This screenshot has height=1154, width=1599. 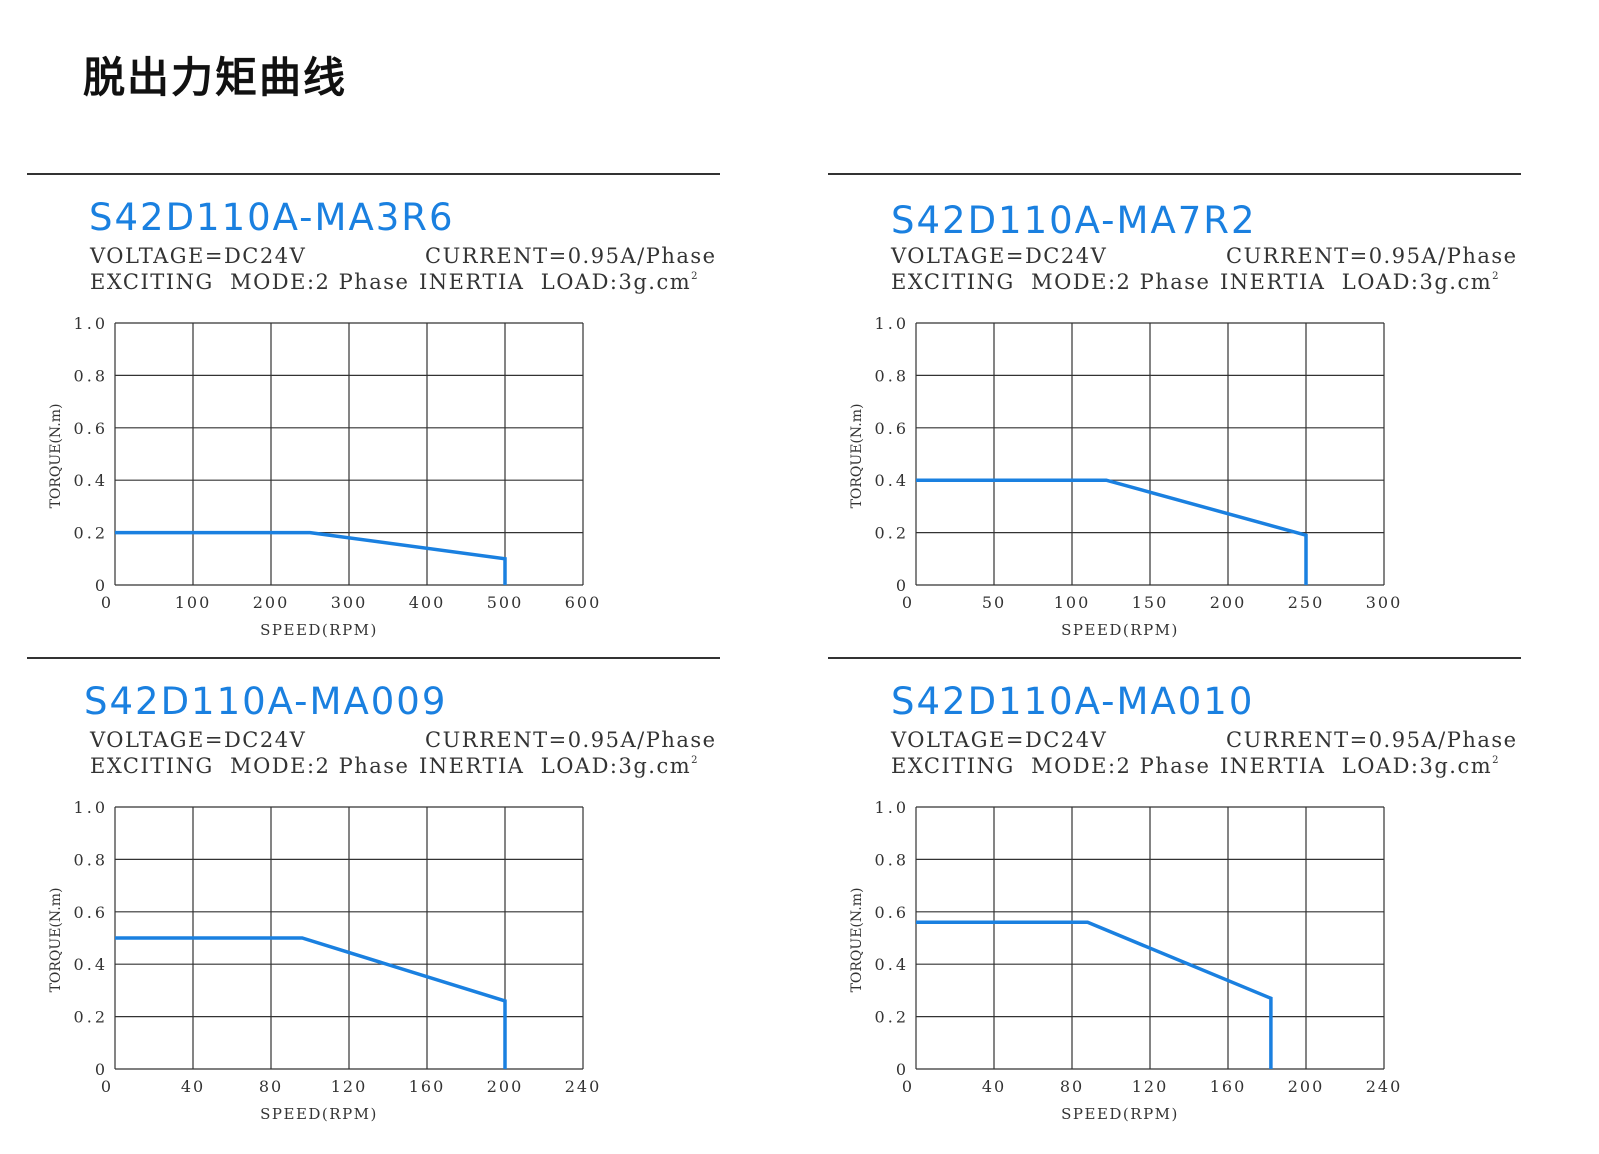 I want to click on page-title: 脱出力矩曲线, so click(x=215, y=77).